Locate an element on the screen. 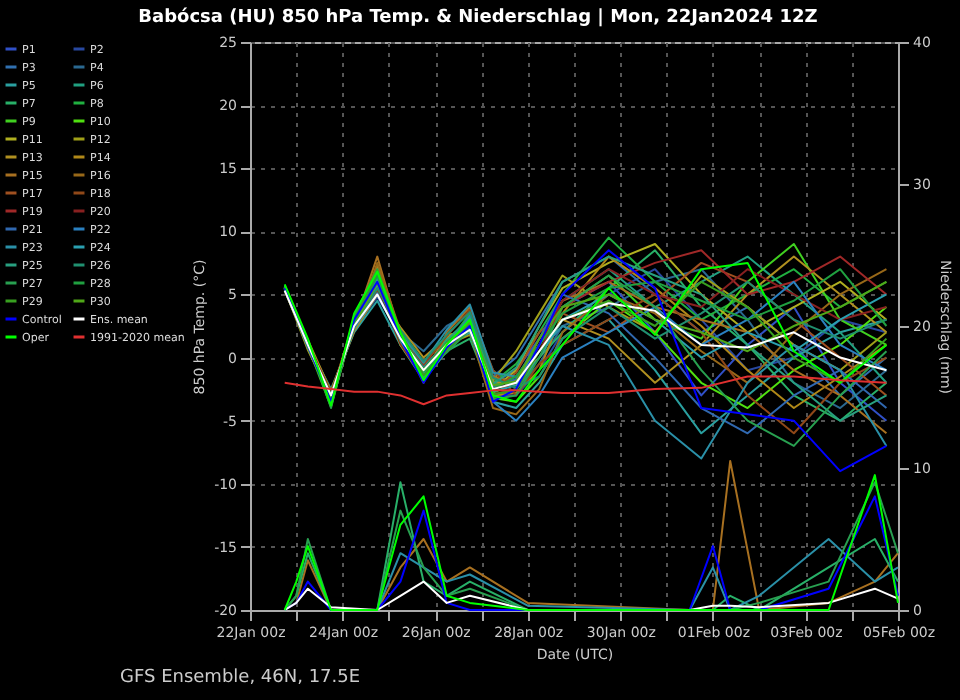 This screenshot has height=700, width=960. chart-title: Babócsa (HU) 850 hPa Temp. & Niederschlag | Mon, 22Jan2024 12Z is located at coordinates (478, 17).